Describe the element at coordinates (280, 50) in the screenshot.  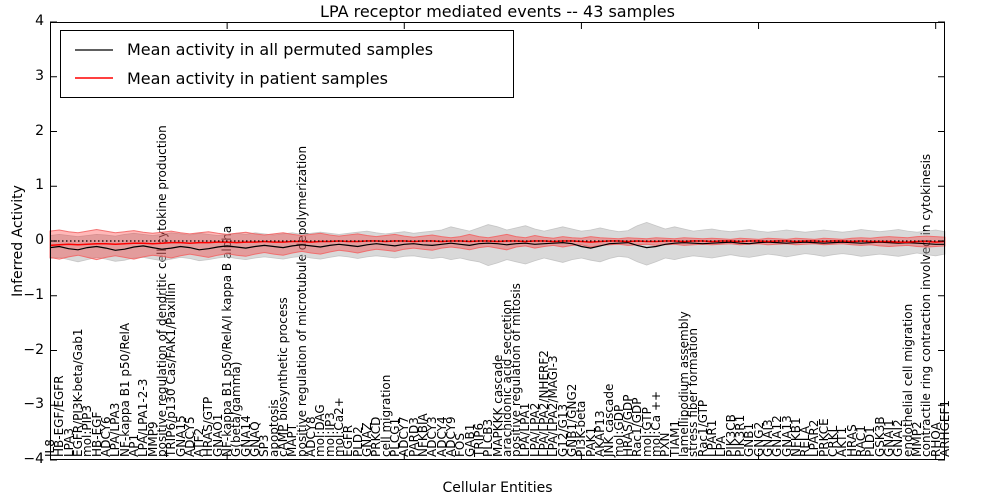
I see `legend-label-permuted: Mean activity in all permuted samples` at that location.